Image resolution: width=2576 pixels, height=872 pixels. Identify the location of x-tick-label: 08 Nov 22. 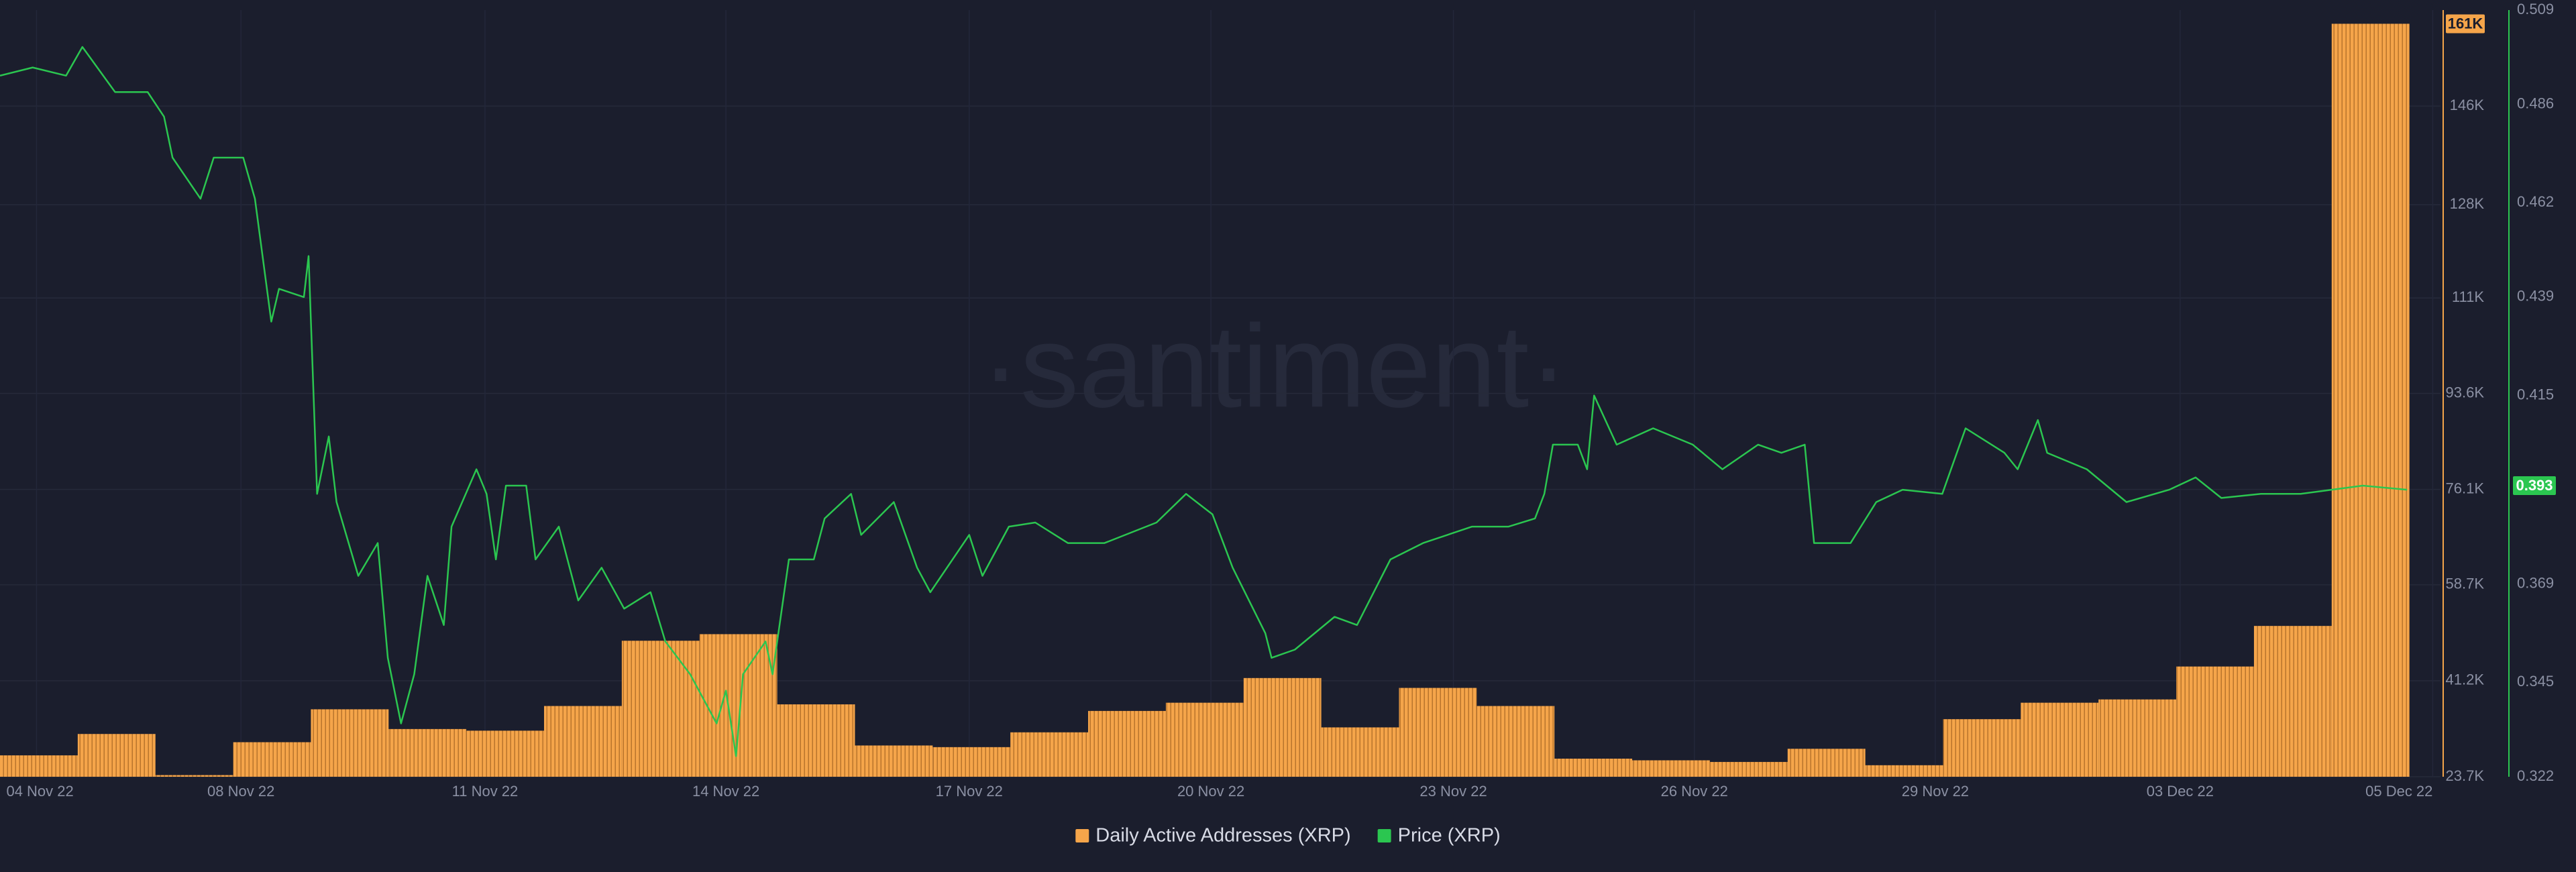
(240, 791).